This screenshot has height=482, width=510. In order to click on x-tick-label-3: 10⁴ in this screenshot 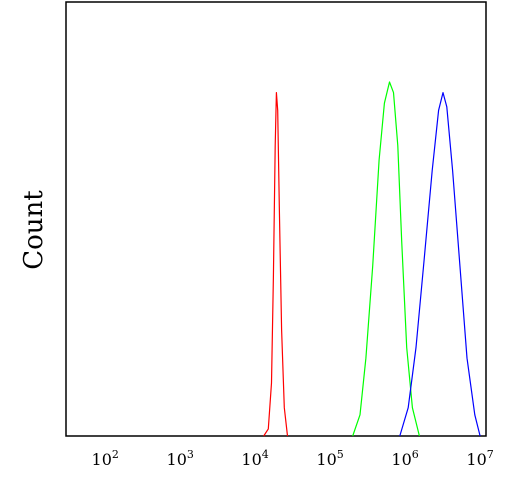, I will do `click(254, 458)`.